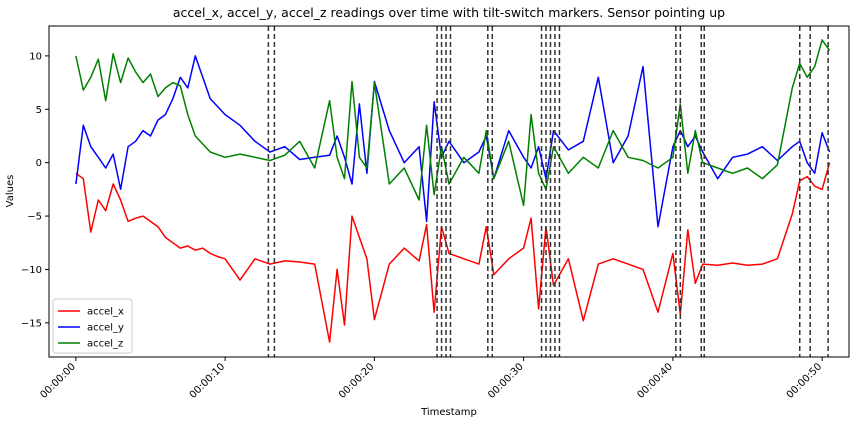 Image resolution: width=856 pixels, height=424 pixels. I want to click on y-tick-label: 10, so click(35, 56).